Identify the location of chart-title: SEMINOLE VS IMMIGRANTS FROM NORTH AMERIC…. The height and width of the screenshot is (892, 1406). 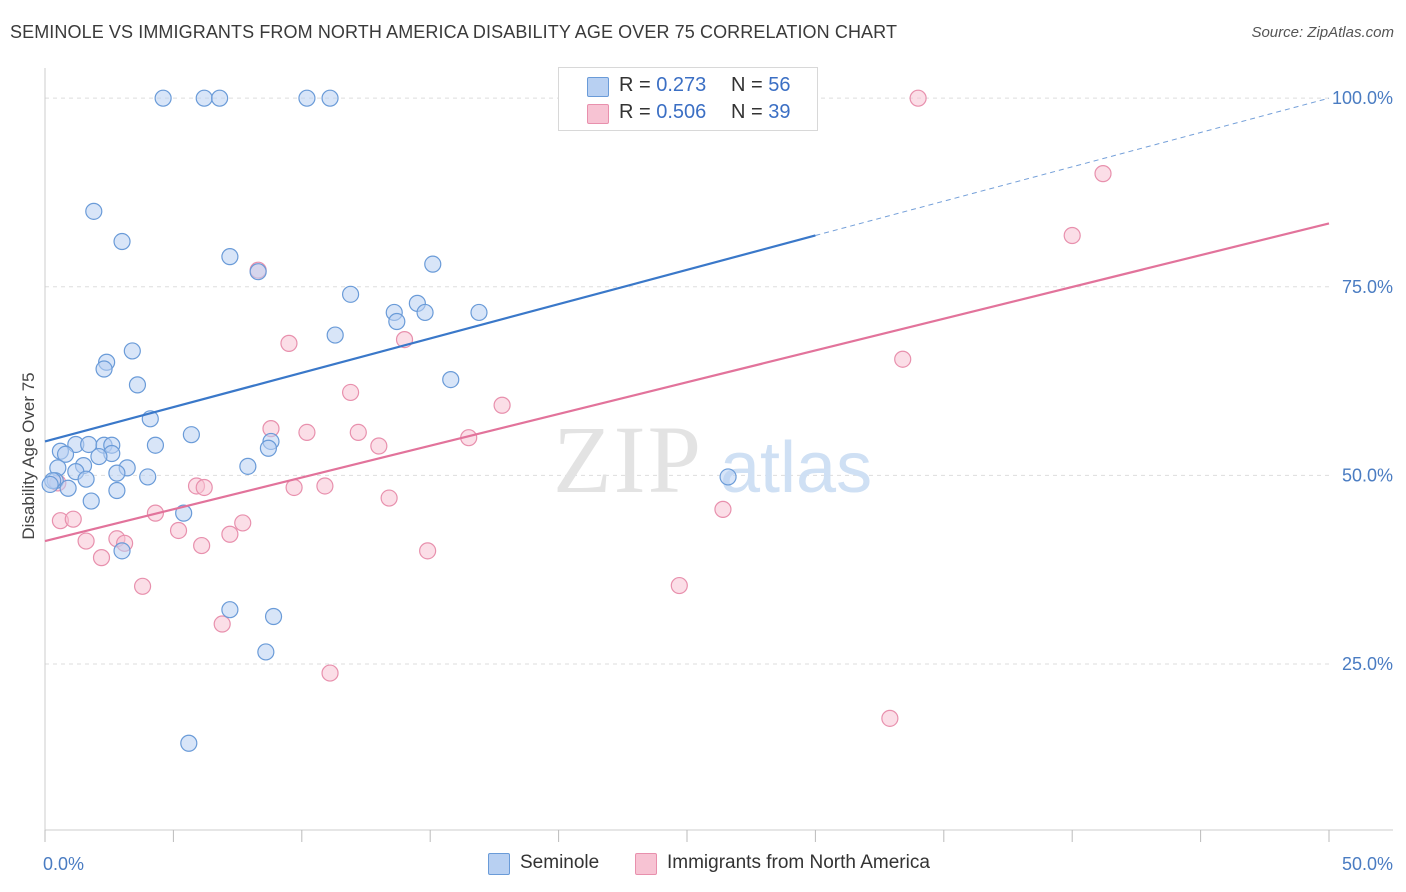
(454, 32).